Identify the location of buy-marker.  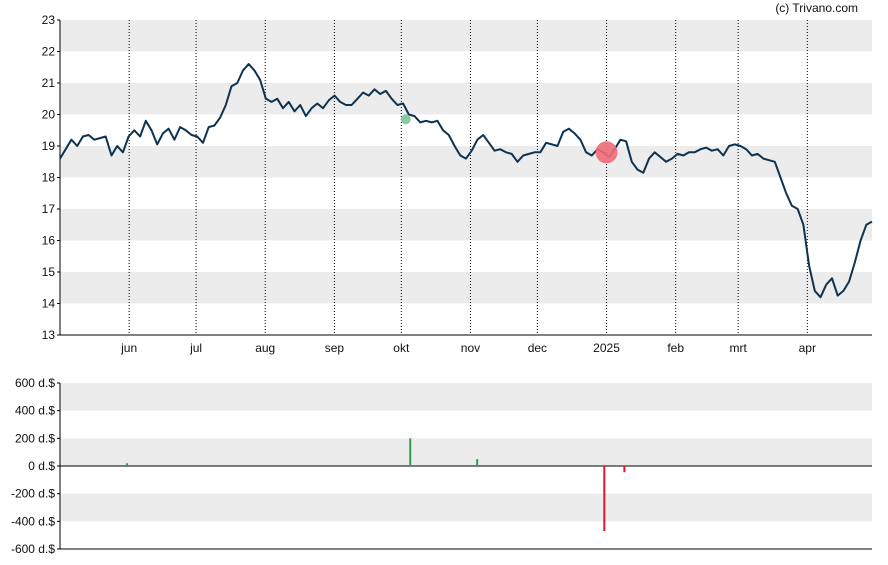
(405, 119).